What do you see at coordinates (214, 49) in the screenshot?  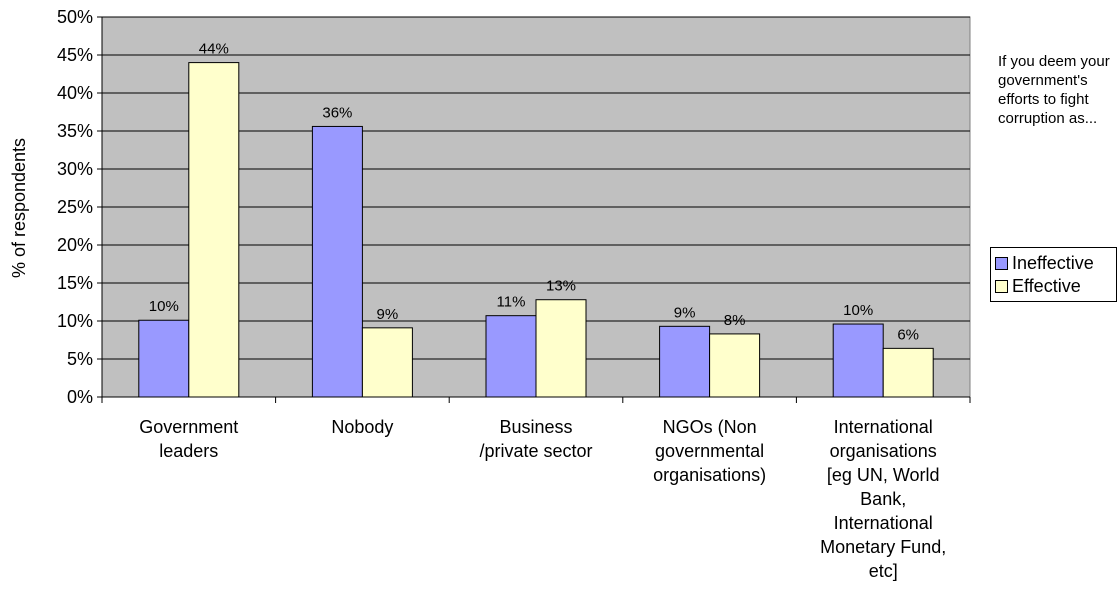 I see `data-label: 44%` at bounding box center [214, 49].